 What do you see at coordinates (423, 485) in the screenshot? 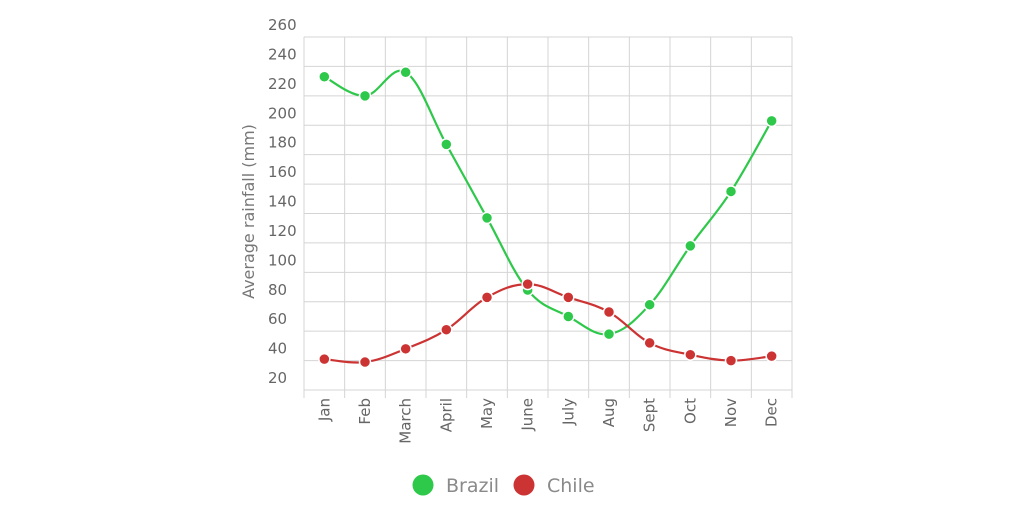
I see `legend-marker-brazil` at bounding box center [423, 485].